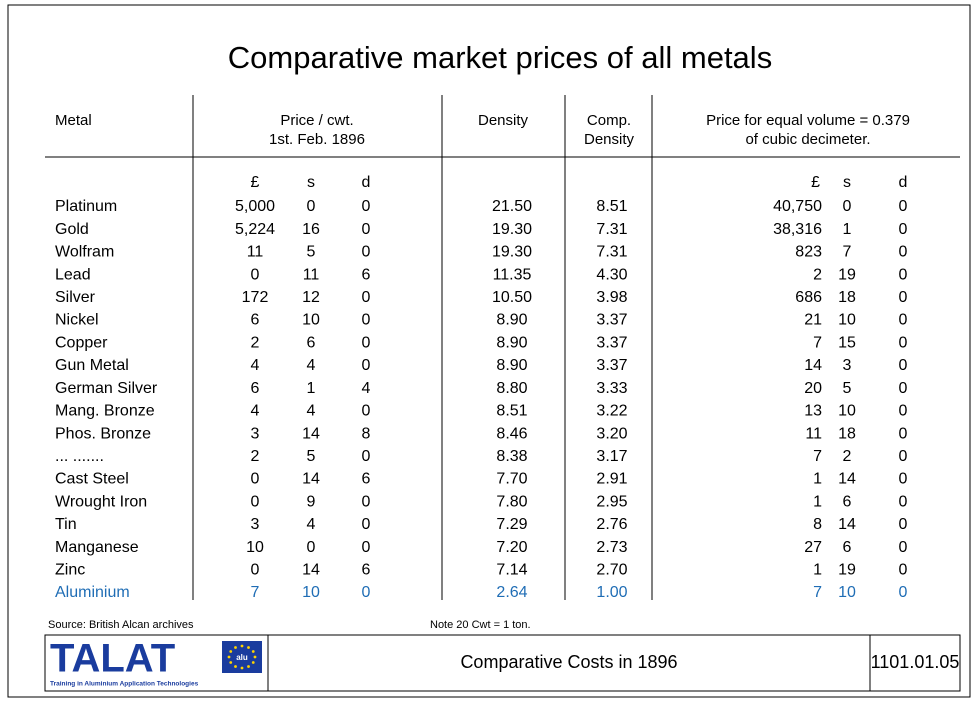 The height and width of the screenshot is (709, 978). I want to click on table-cell: 11.35, so click(512, 274).